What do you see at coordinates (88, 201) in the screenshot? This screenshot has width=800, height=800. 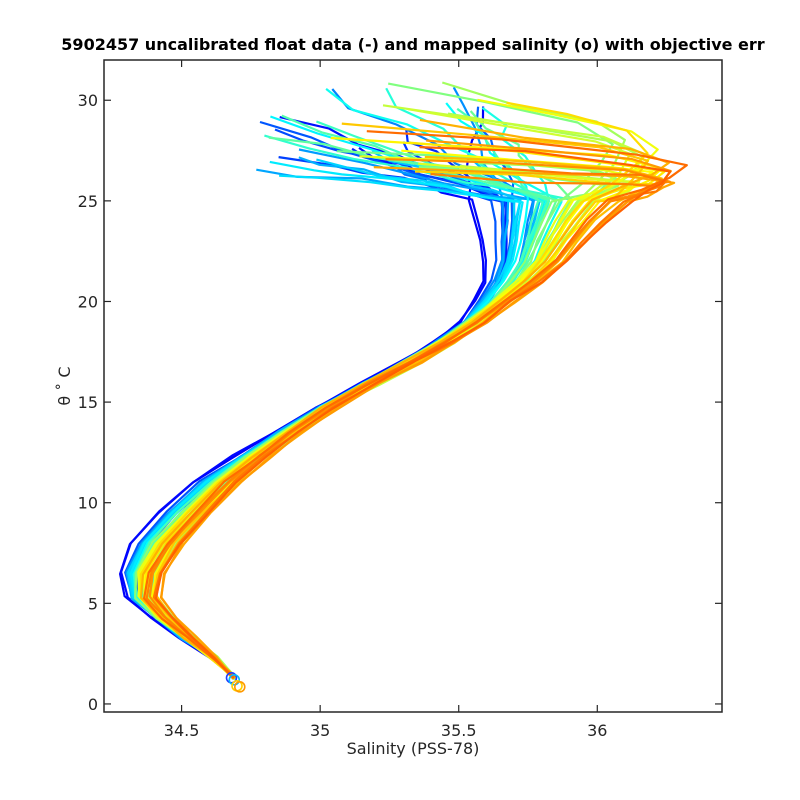 I see `y-tick-label: 25` at bounding box center [88, 201].